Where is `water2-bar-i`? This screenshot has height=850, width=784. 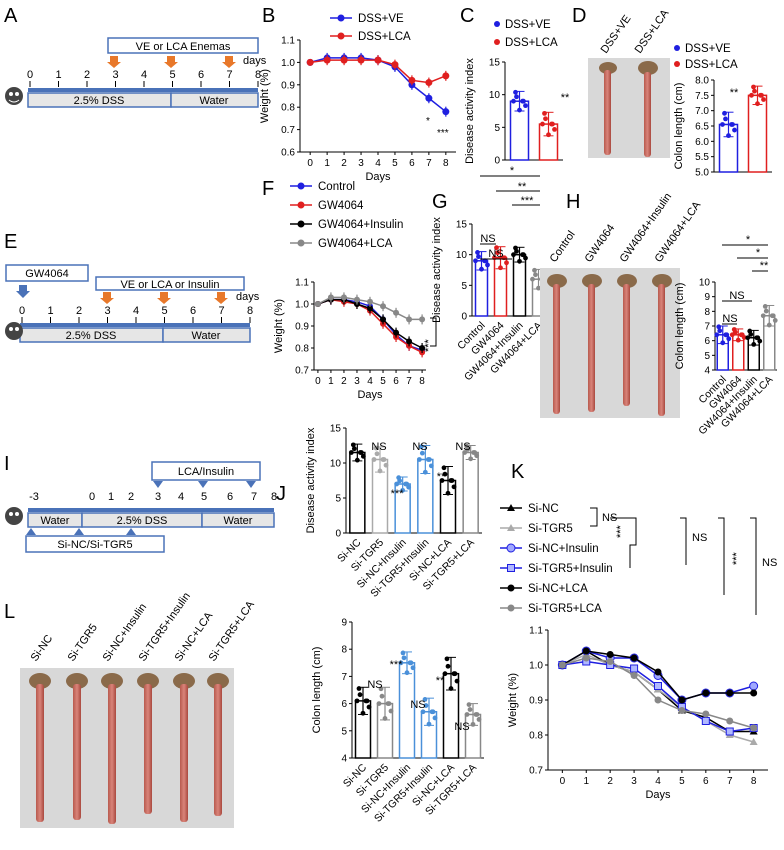 water2-bar-i is located at coordinates (238, 520).